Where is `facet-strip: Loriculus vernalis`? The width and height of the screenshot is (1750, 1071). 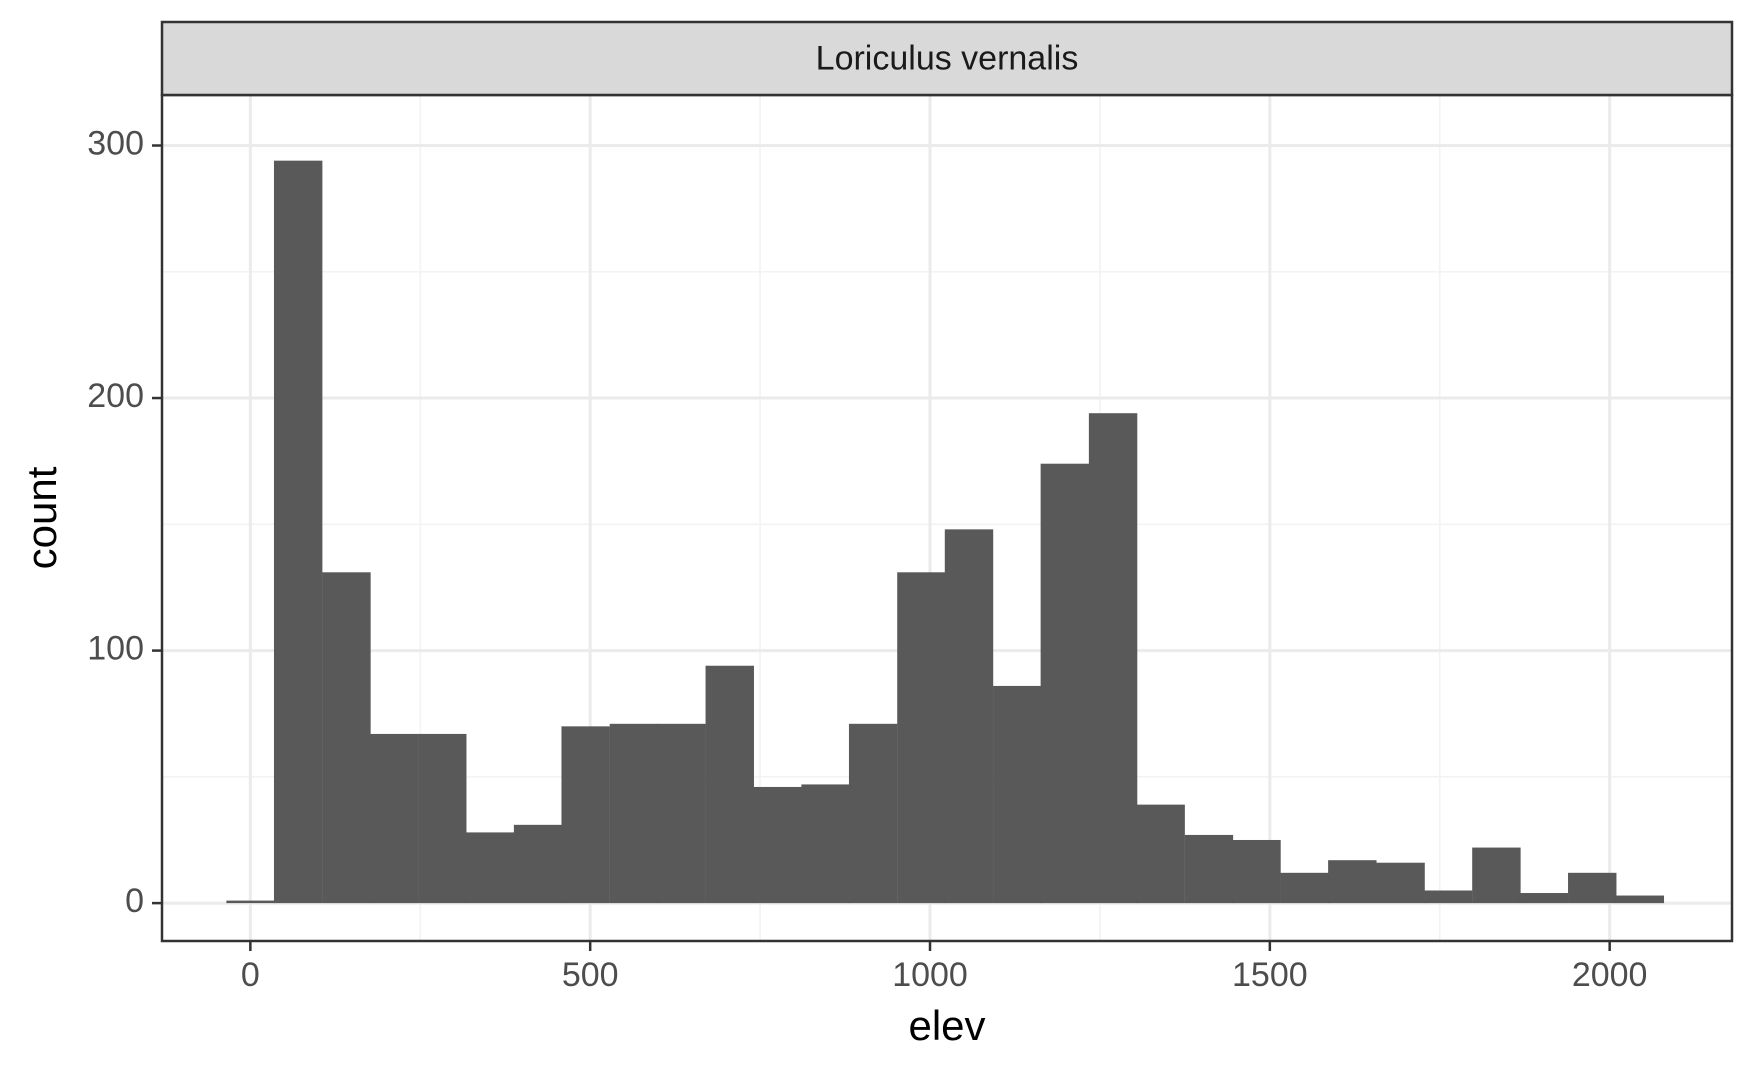
facet-strip: Loriculus vernalis is located at coordinates (947, 58).